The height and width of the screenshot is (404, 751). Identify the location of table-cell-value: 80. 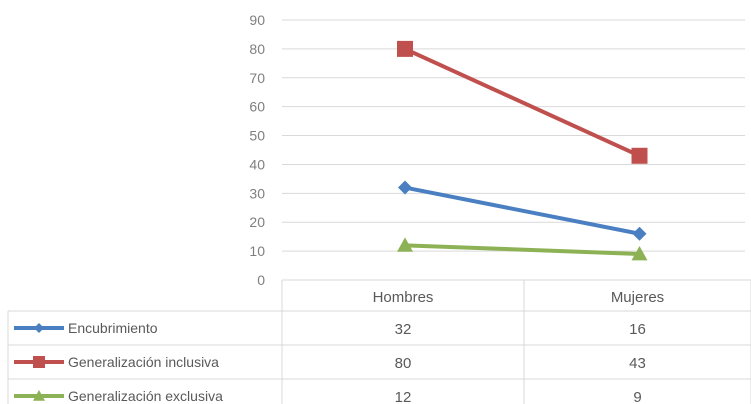
(403, 363).